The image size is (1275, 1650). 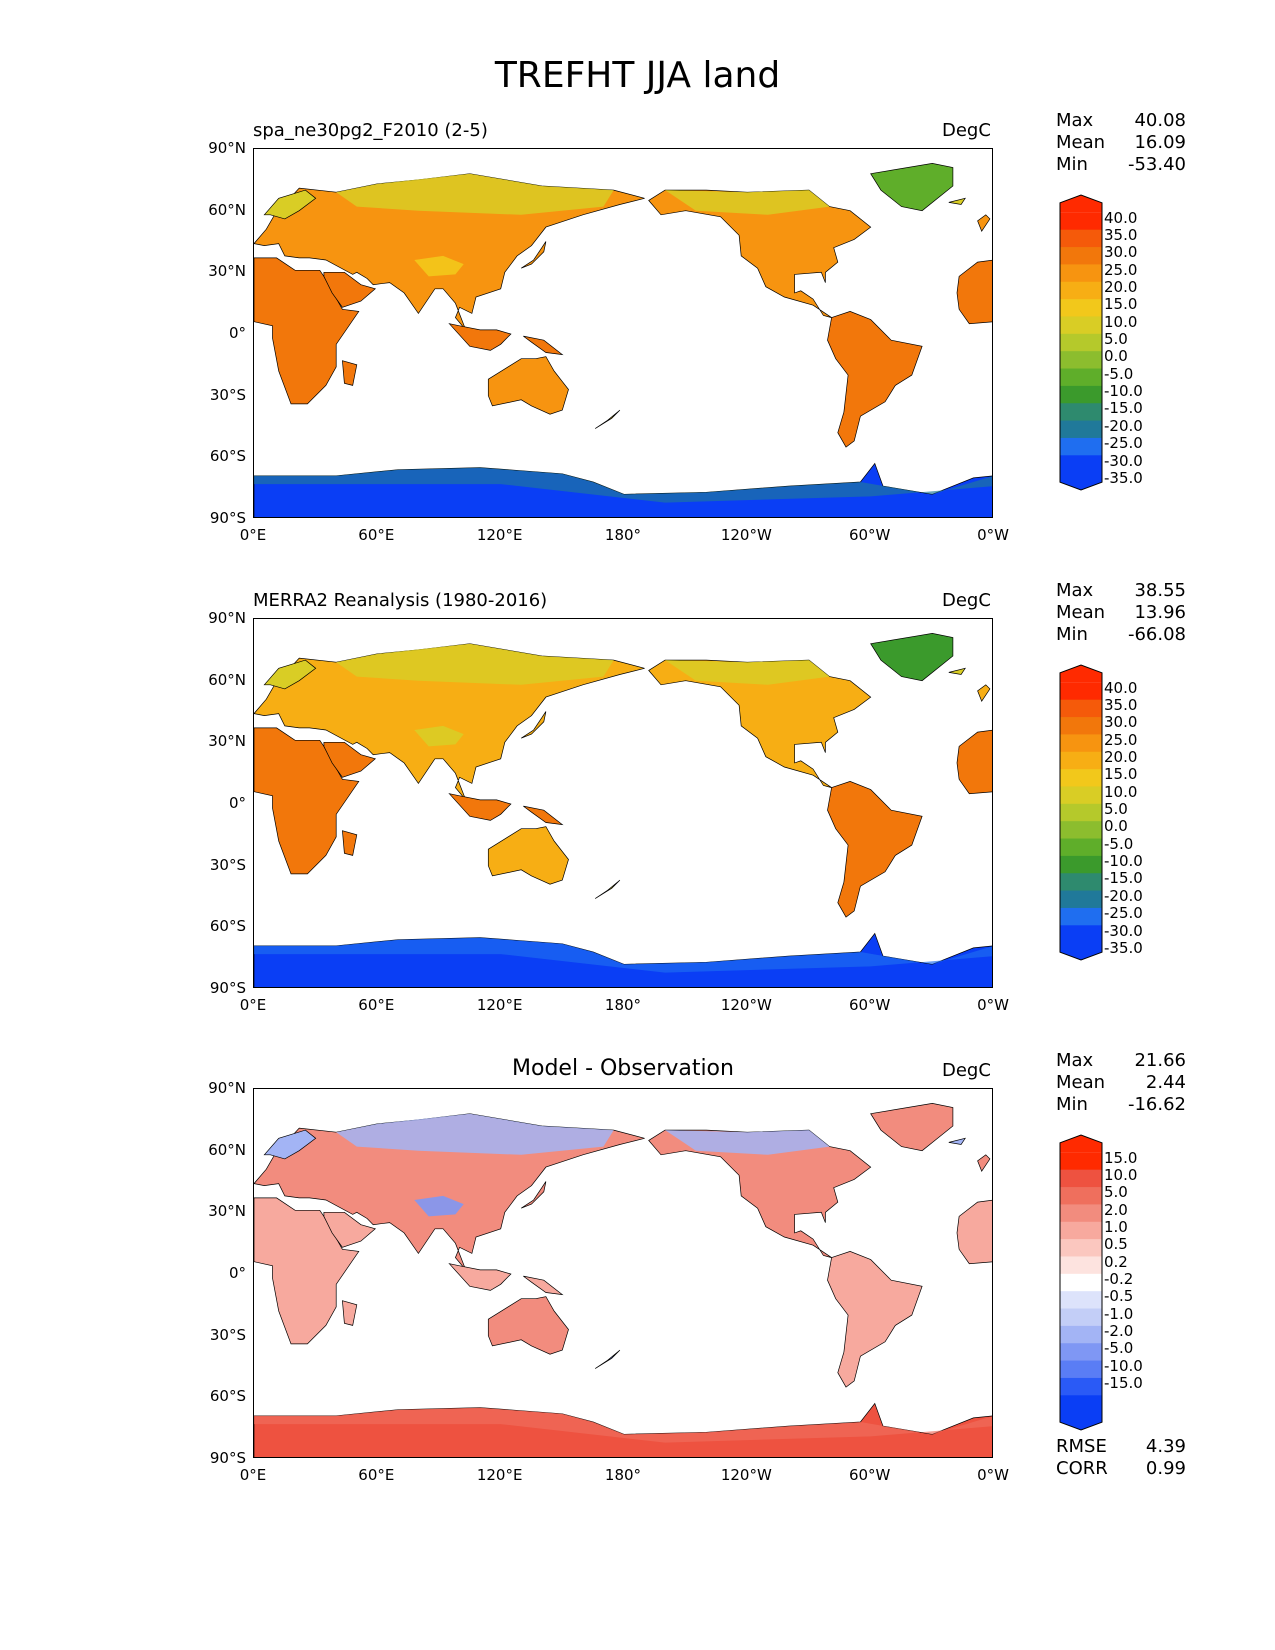 What do you see at coordinates (475, 664) in the screenshot?
I see `siberia-band` at bounding box center [475, 664].